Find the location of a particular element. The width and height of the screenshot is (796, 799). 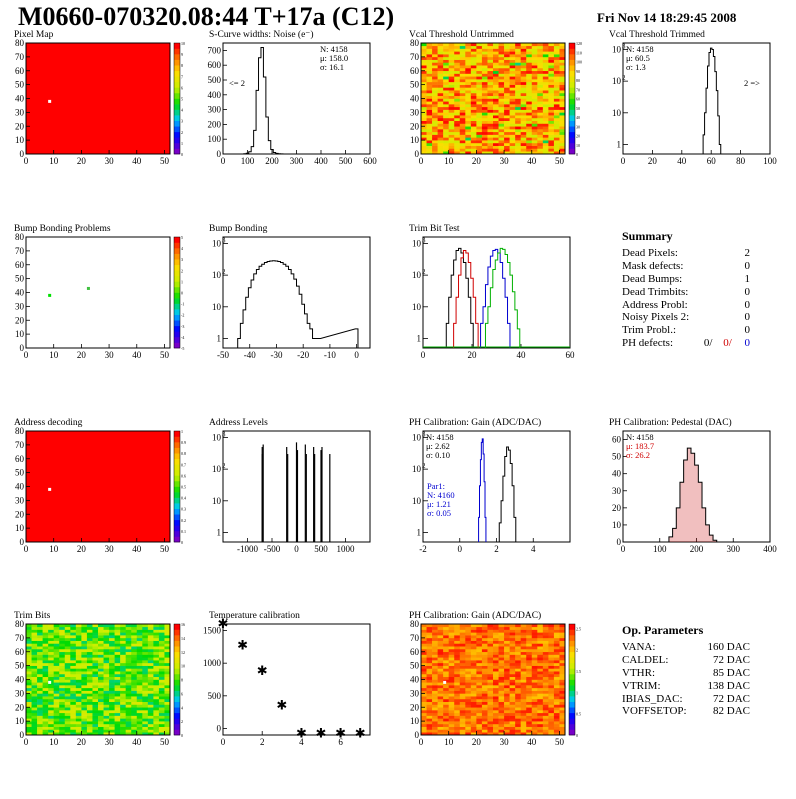

stats-label: Par1: is located at coordinates (436, 486).